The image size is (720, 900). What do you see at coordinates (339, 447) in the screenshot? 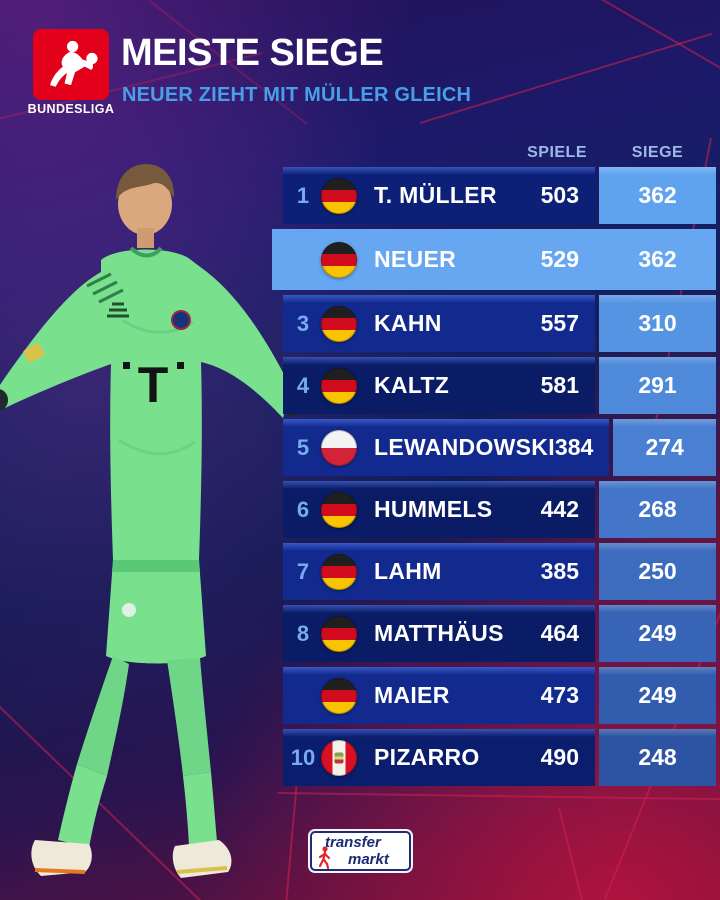
I see `poland-flag-icon` at bounding box center [339, 447].